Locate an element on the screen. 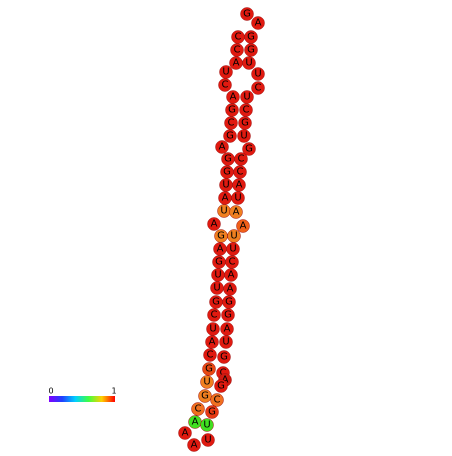 This screenshot has height=456, width=452. colorbar is located at coordinates (82, 399).